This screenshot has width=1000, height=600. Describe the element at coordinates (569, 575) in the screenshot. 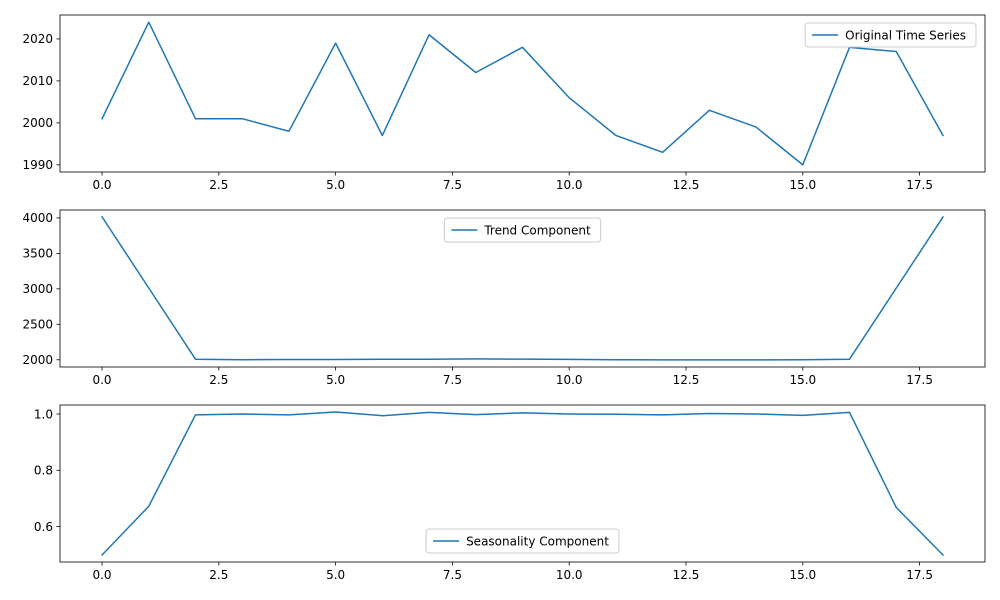

I see `seasonality-x-tick-label: 10.0` at that location.